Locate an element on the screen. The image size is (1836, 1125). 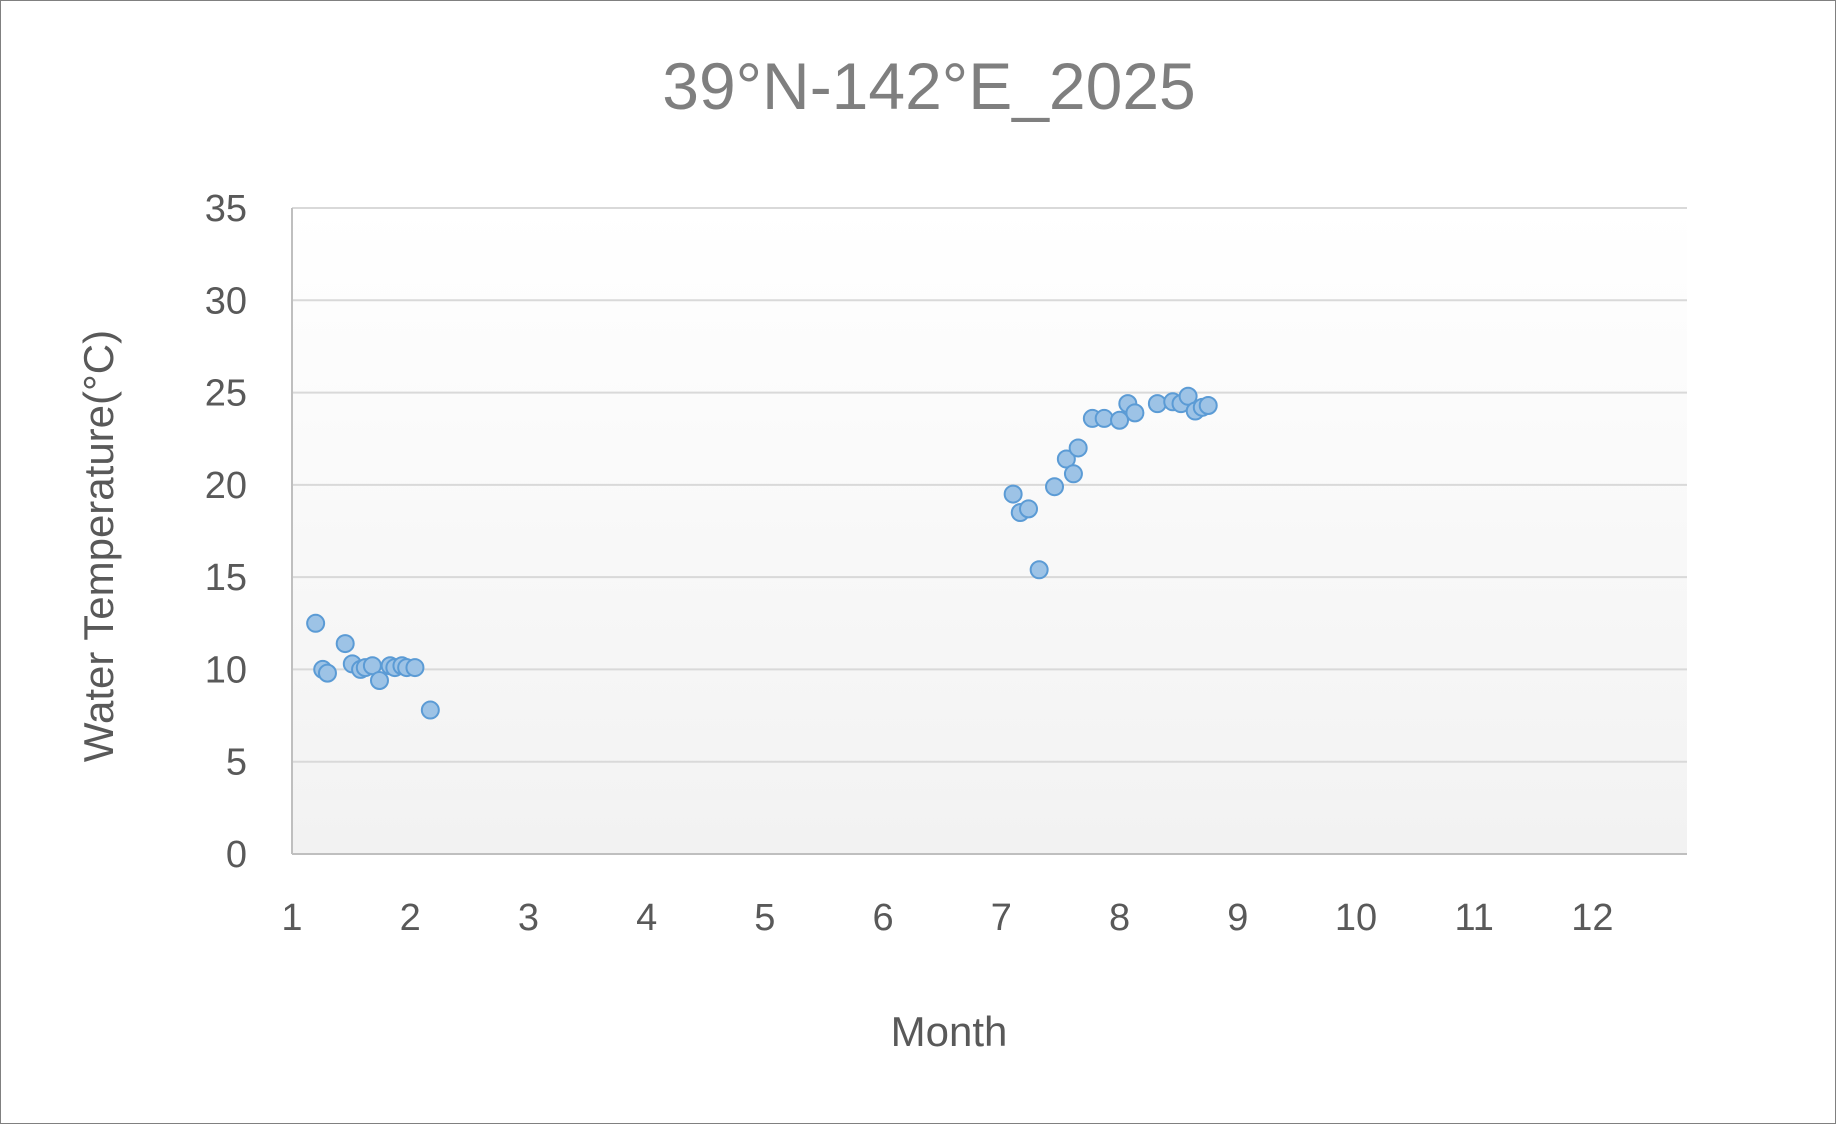
y-tick-label: 20 is located at coordinates (226, 486).